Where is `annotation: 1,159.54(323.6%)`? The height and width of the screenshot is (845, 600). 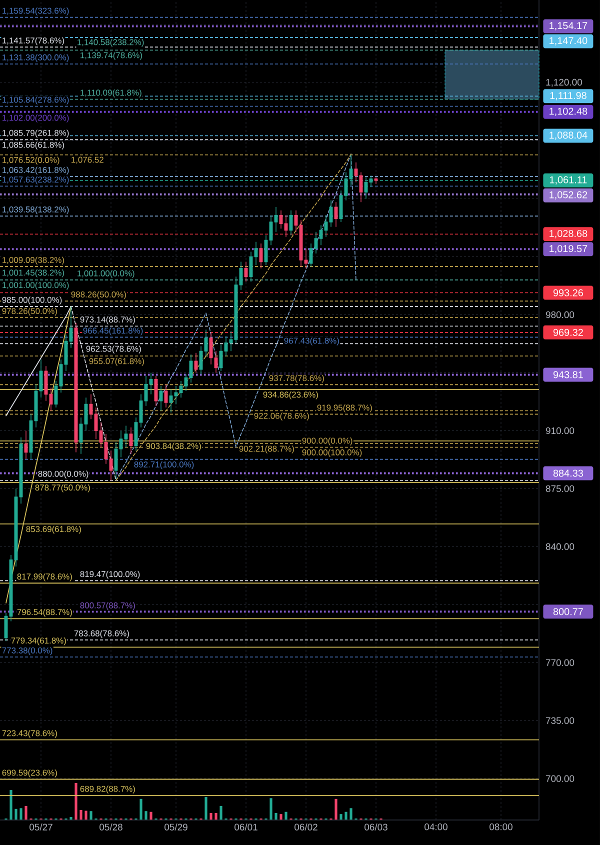 annotation: 1,159.54(323.6%) is located at coordinates (35, 12).